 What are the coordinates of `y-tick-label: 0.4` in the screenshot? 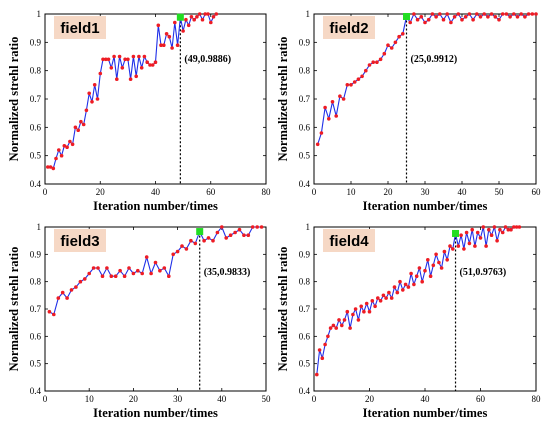 It's located at (305, 184).